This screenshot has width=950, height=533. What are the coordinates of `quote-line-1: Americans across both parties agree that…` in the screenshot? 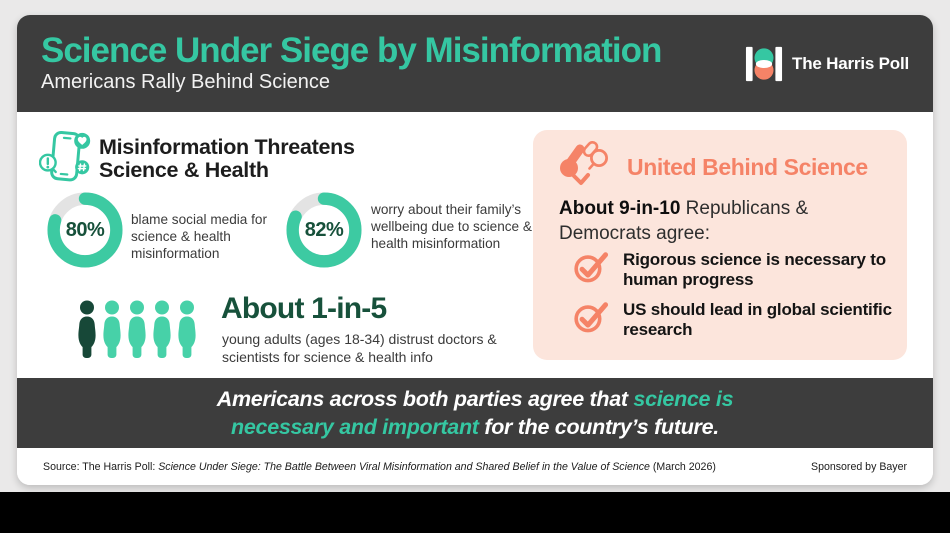 It's located at (475, 399).